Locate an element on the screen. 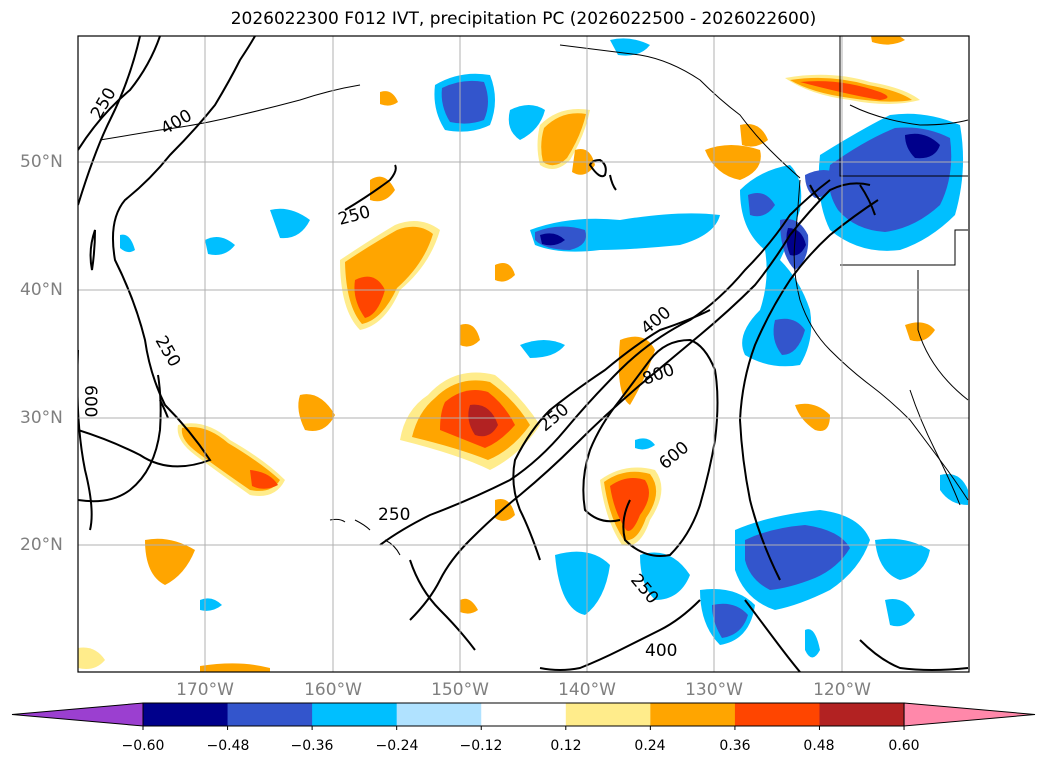 The image size is (1047, 765). colorbar-tick: 0.24 is located at coordinates (650, 746).